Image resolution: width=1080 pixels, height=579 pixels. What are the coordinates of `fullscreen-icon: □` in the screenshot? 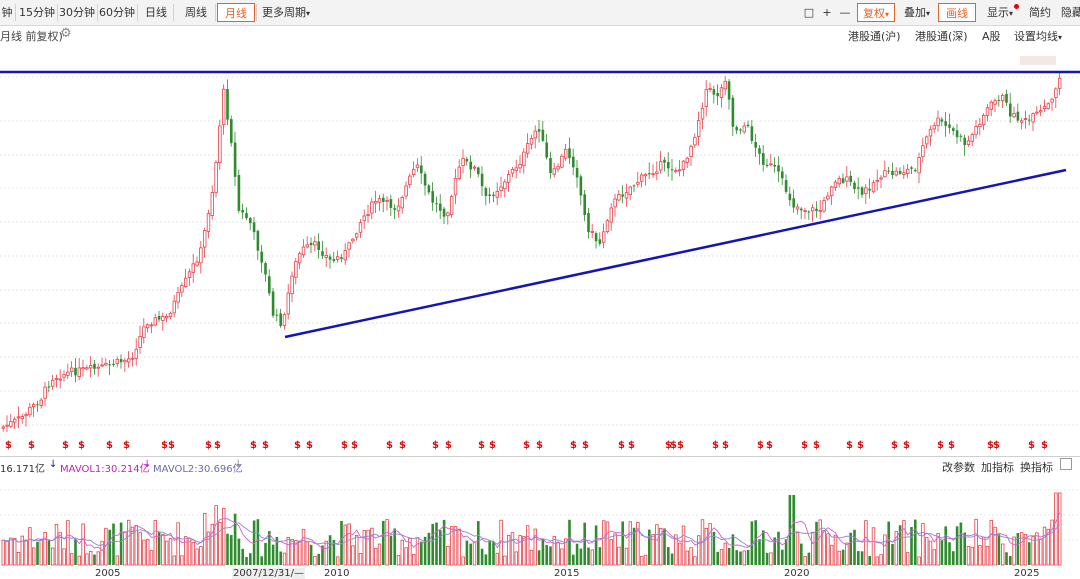 It's located at (809, 12).